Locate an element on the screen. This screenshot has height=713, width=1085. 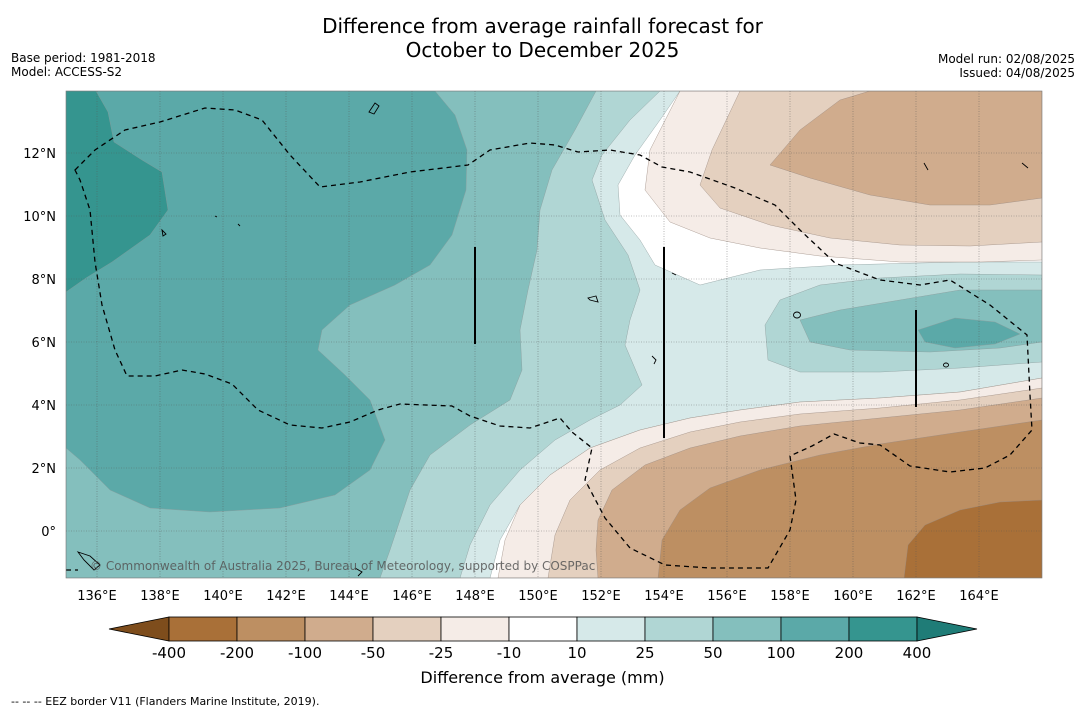
lon-label: 142°E is located at coordinates (286, 596).